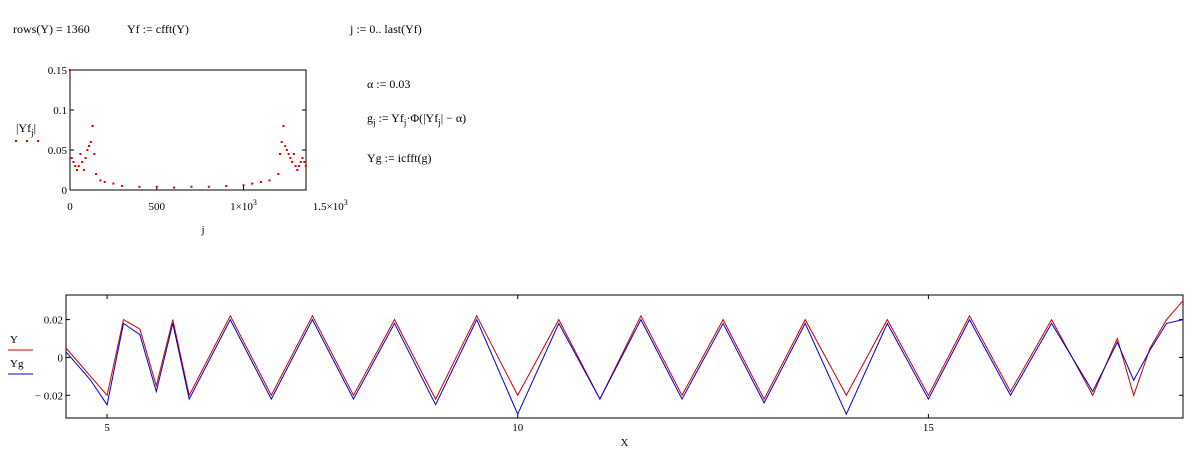 The width and height of the screenshot is (1202, 458). I want to click on x-tick-label: 1×10³, so click(243, 205).